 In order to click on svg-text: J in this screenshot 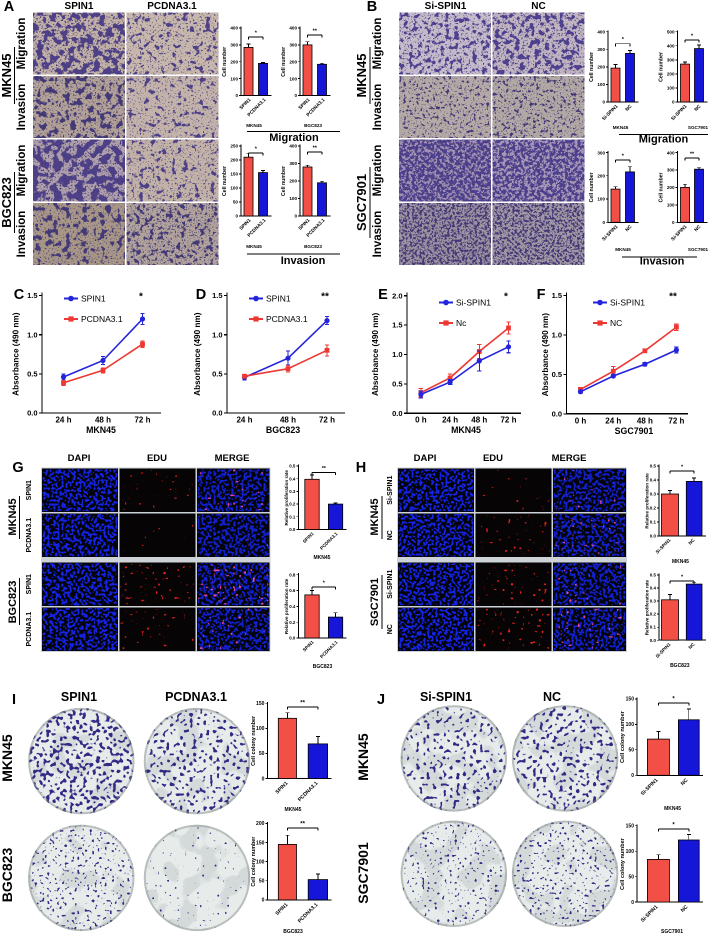, I will do `click(381, 700)`.